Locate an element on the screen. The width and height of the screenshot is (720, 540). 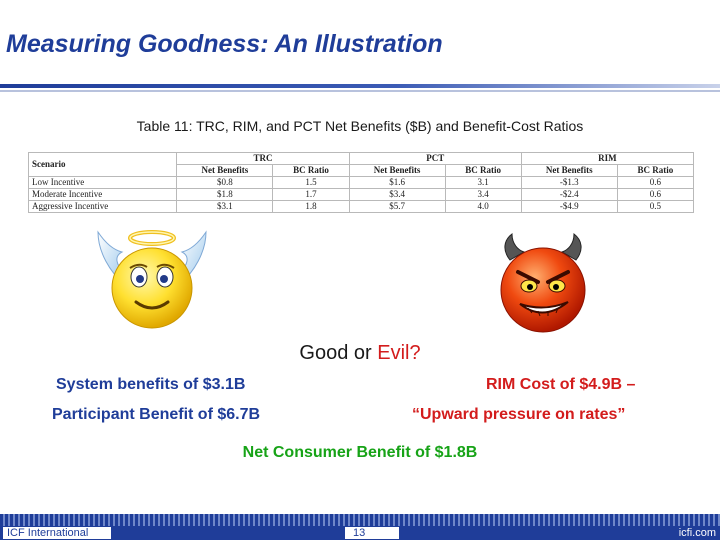
table-cell: $1.6 is located at coordinates (397, 182).